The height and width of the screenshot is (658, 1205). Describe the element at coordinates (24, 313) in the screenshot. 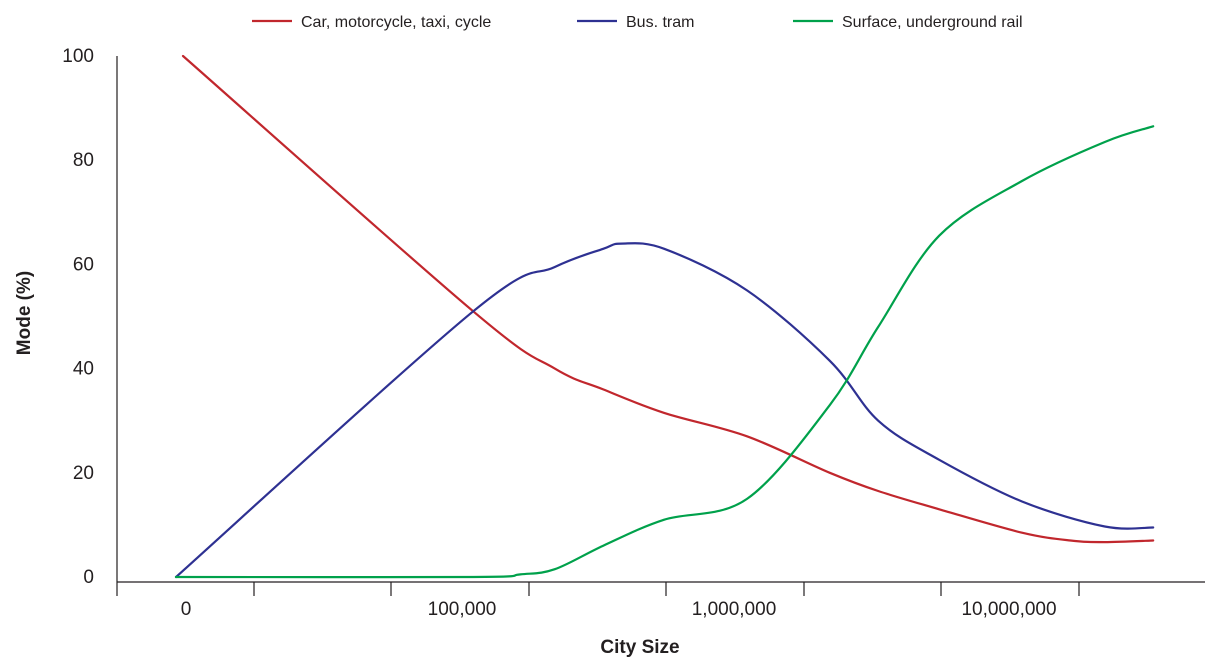

I see `y-axis-title: Mode (%)` at that location.